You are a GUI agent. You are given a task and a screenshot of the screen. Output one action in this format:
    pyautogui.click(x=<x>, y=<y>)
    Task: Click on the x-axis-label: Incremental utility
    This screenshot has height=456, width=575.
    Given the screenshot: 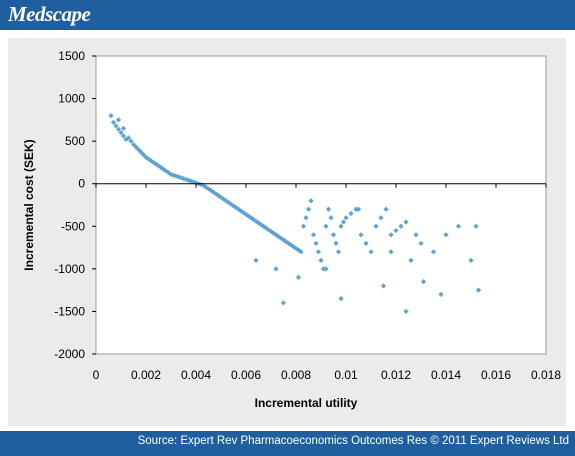 What is the action you would take?
    pyautogui.click(x=306, y=403)
    